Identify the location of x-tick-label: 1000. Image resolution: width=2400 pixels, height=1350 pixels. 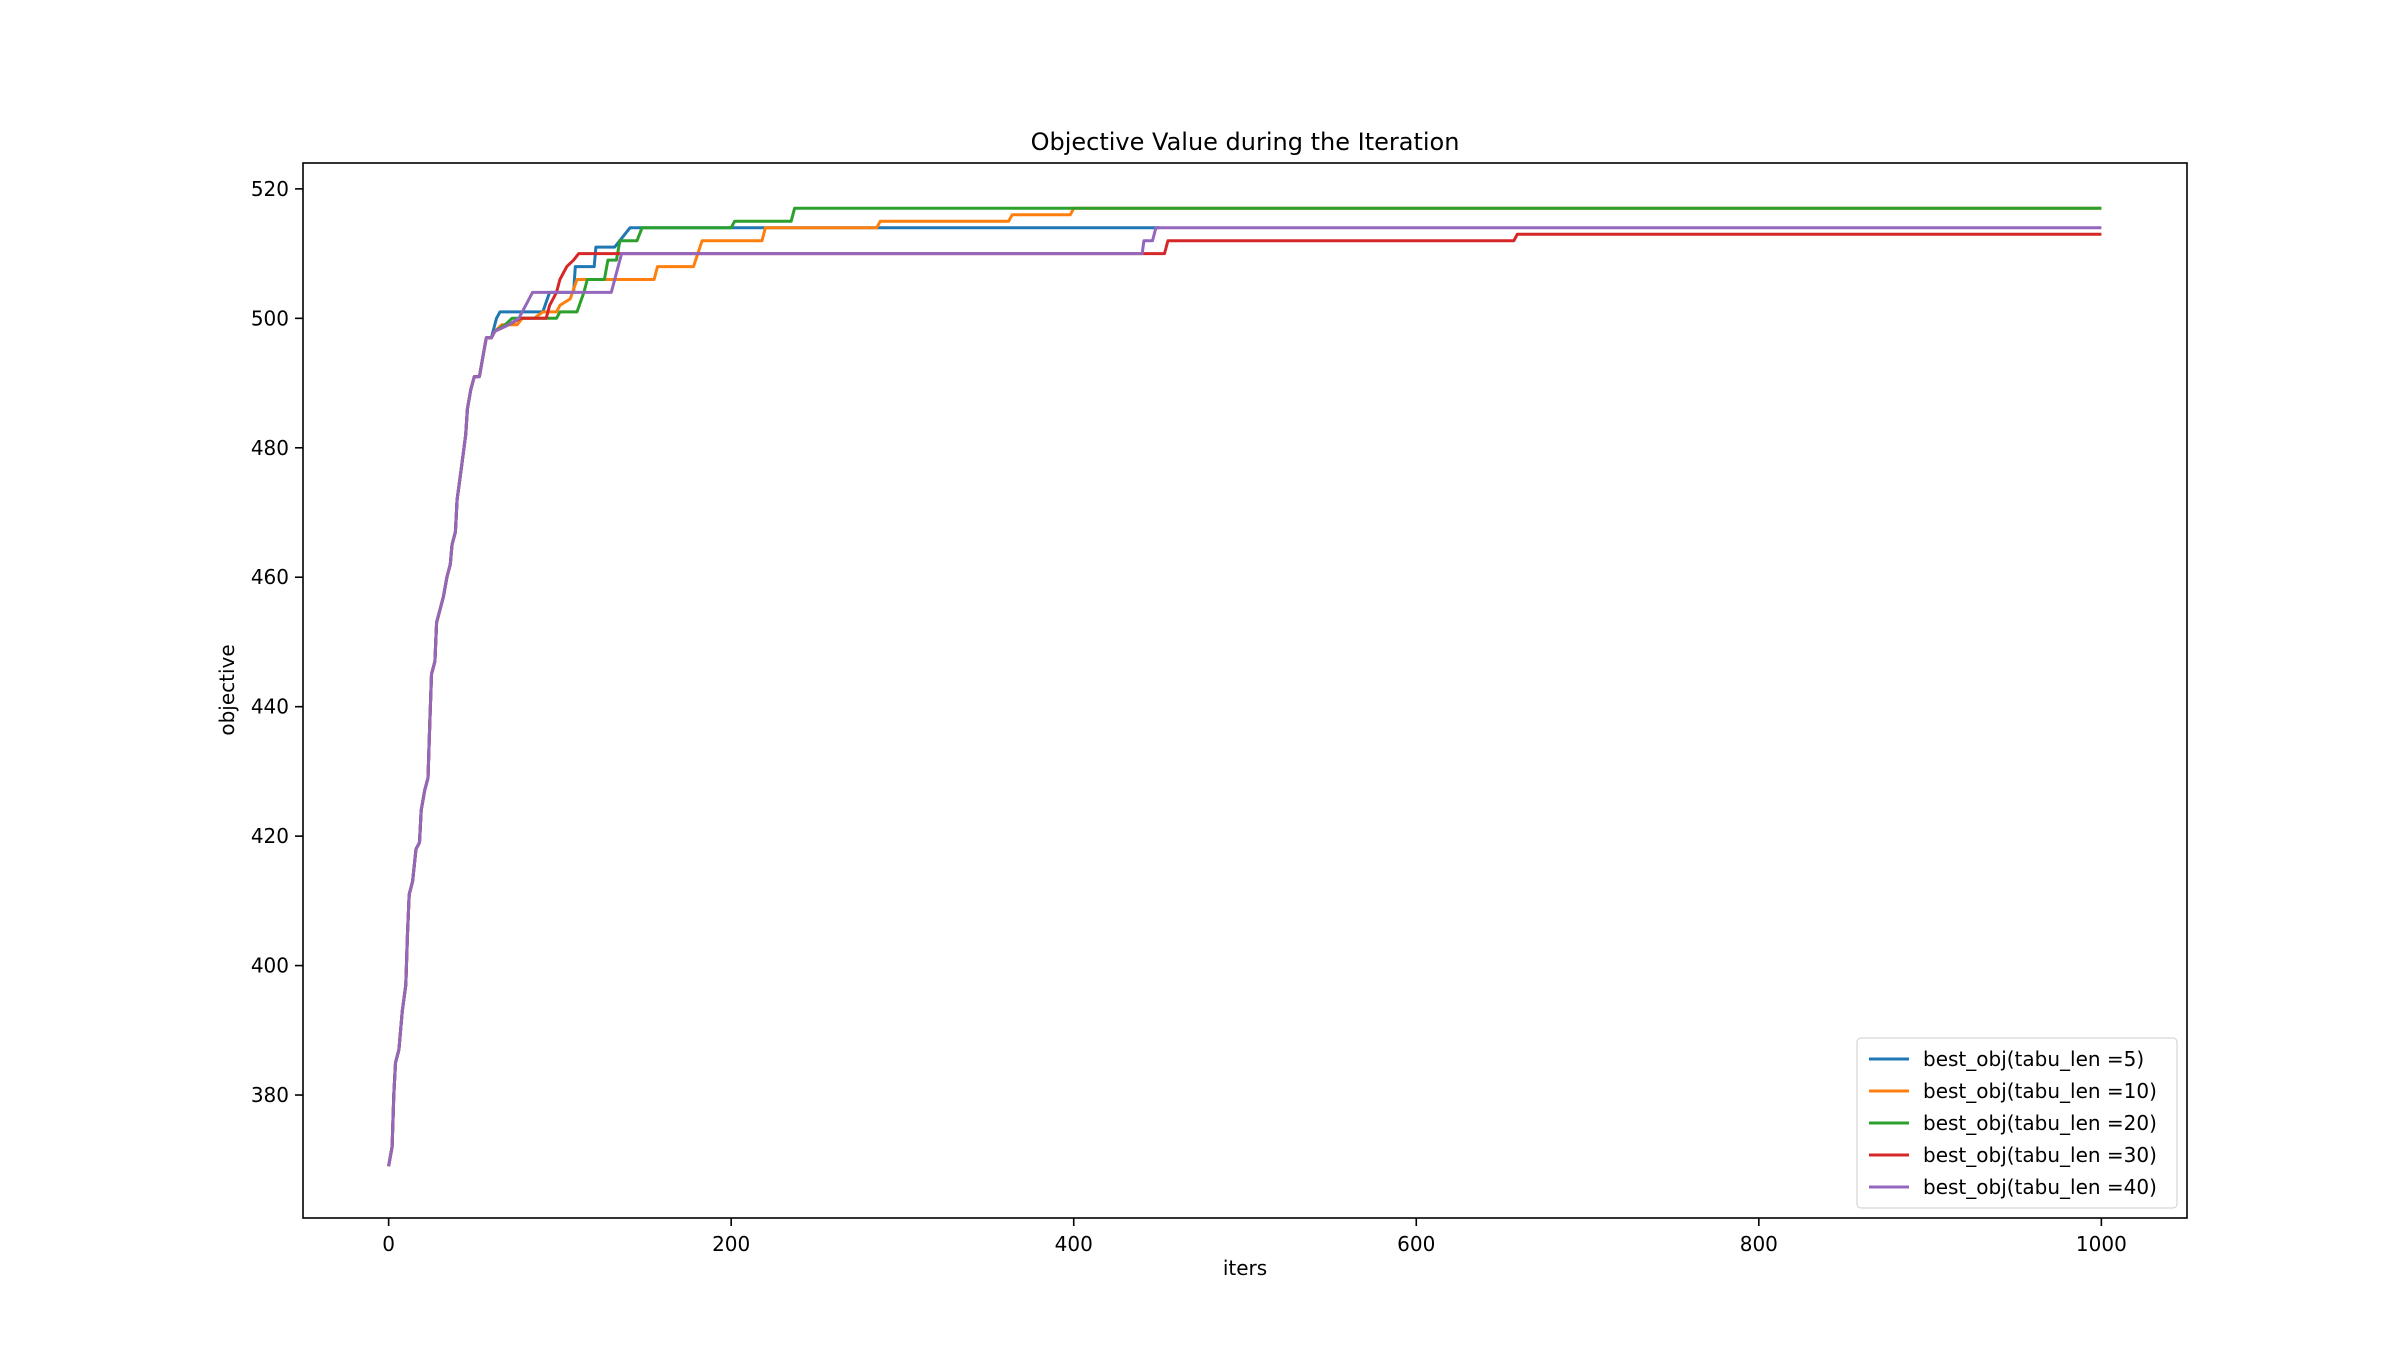
(2101, 1244).